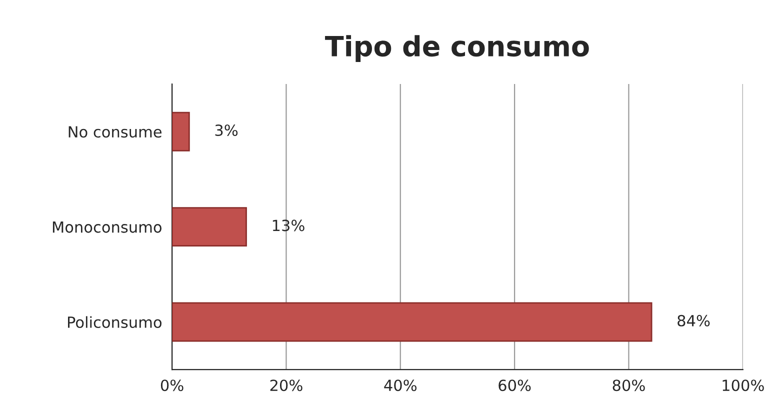 The width and height of the screenshot is (782, 420). I want to click on y-tick-label: Policonsumo, so click(115, 322).